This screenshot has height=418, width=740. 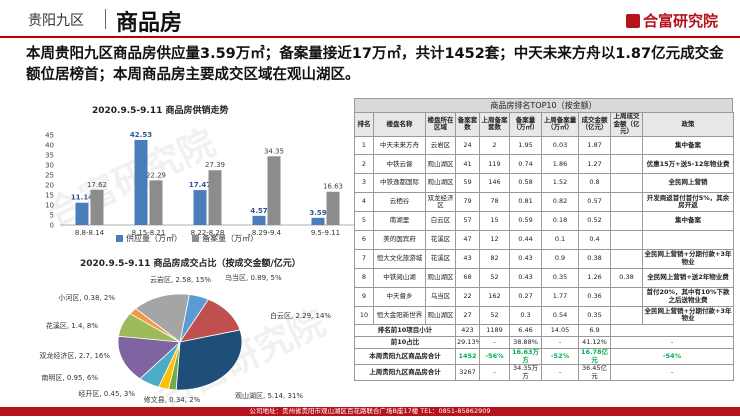 What do you see at coordinates (594, 258) in the screenshot?
I see `table-cell: 0.38` at bounding box center [594, 258].